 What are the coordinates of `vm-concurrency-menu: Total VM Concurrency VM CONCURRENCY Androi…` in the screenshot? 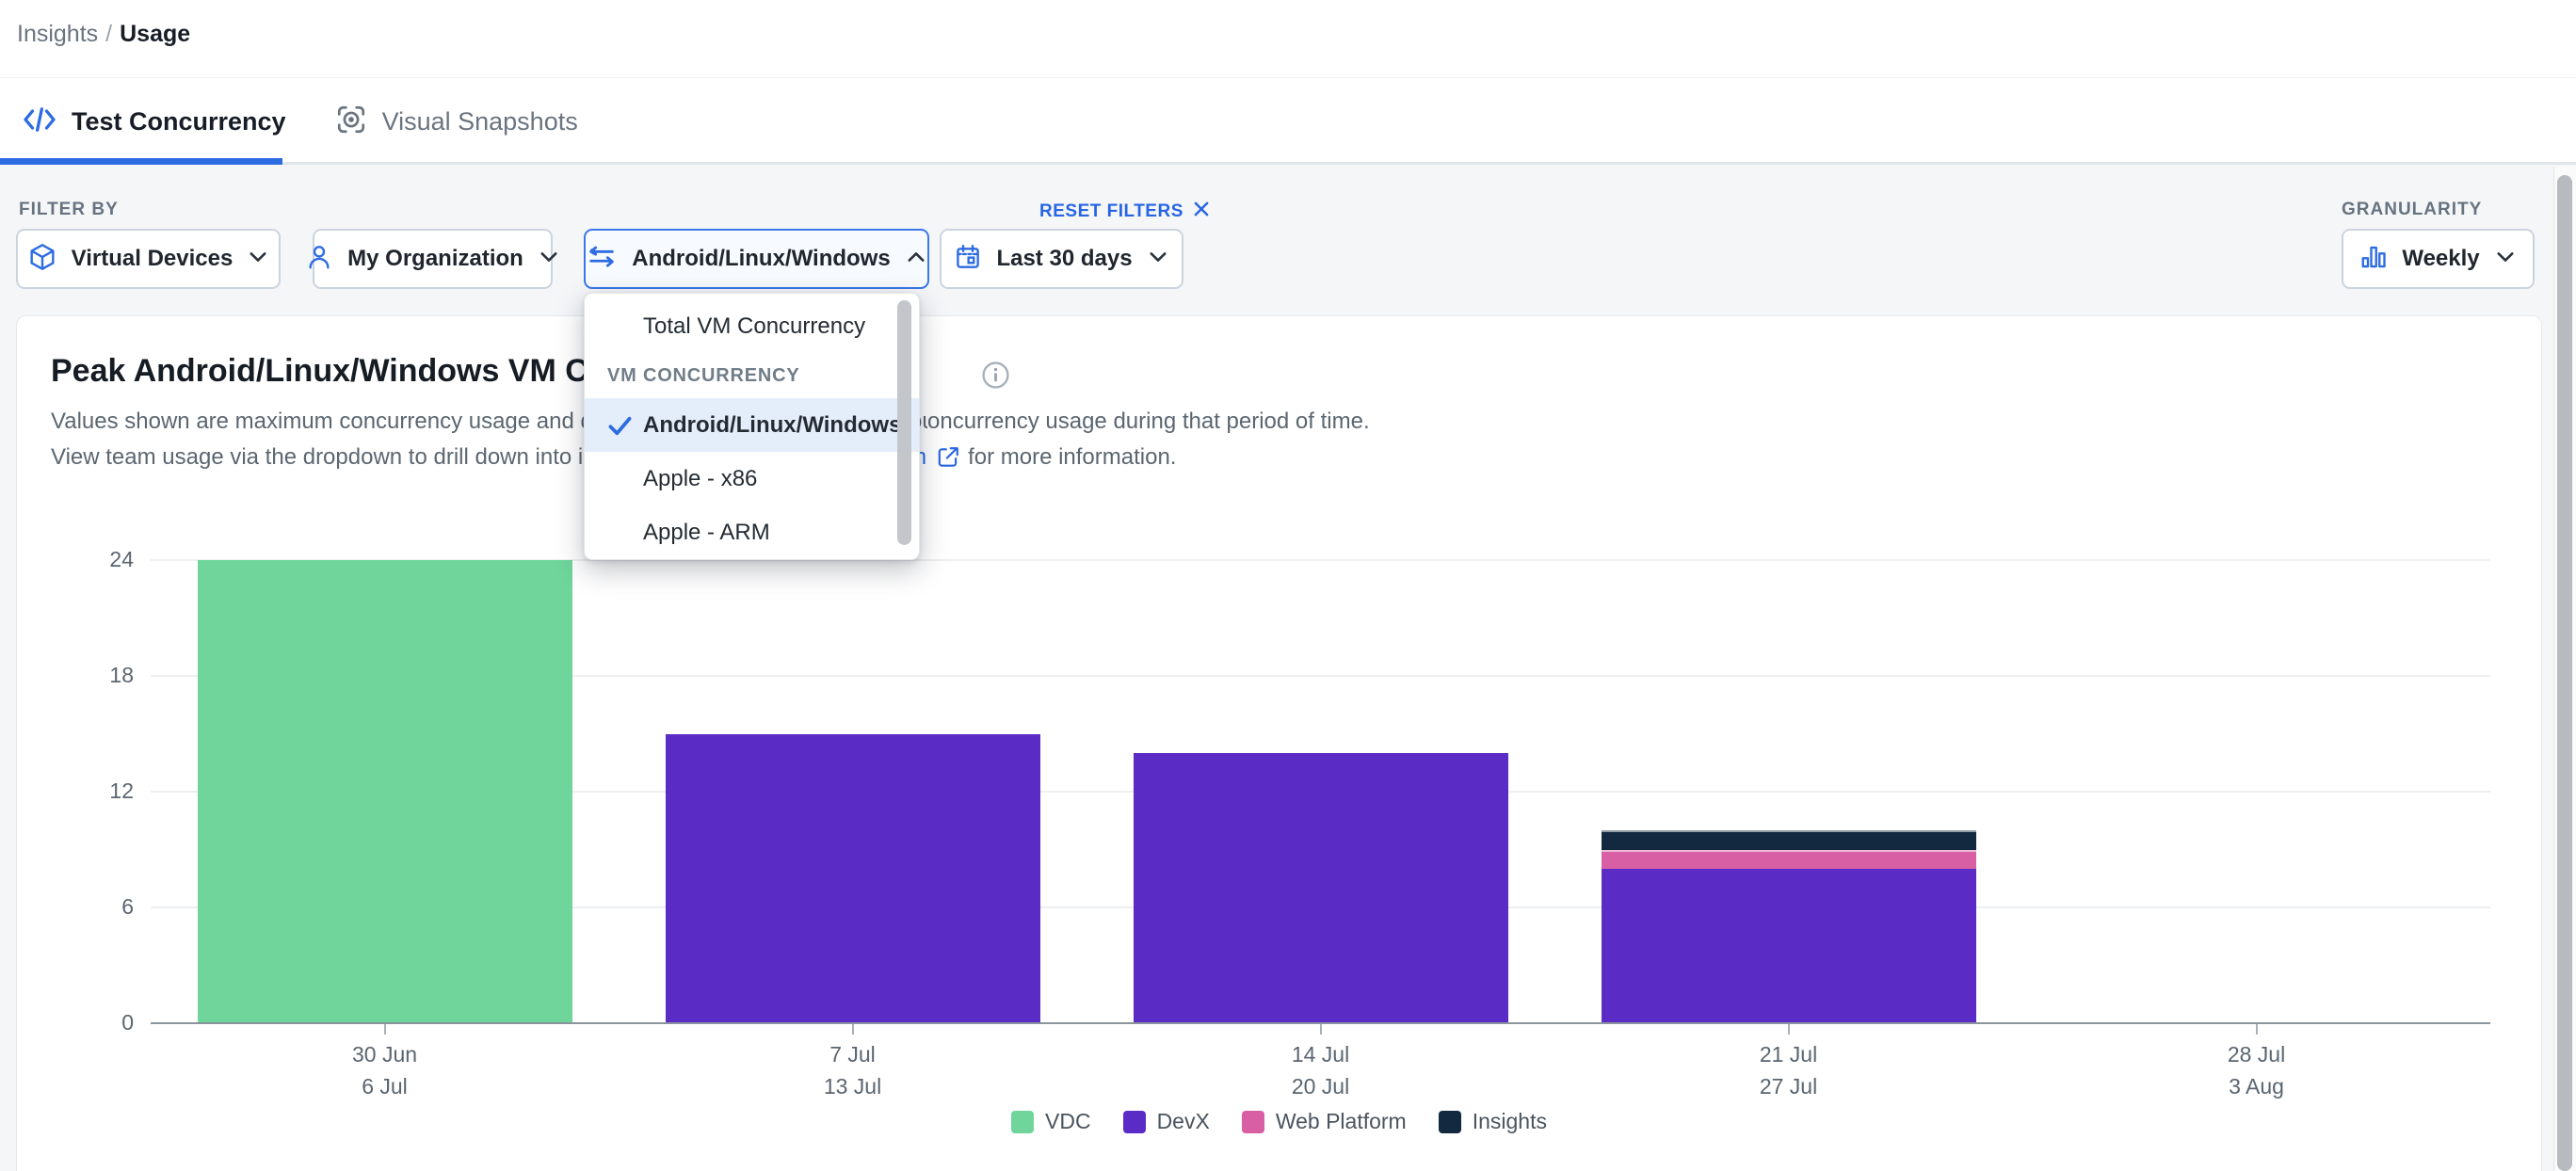 It's located at (752, 426).